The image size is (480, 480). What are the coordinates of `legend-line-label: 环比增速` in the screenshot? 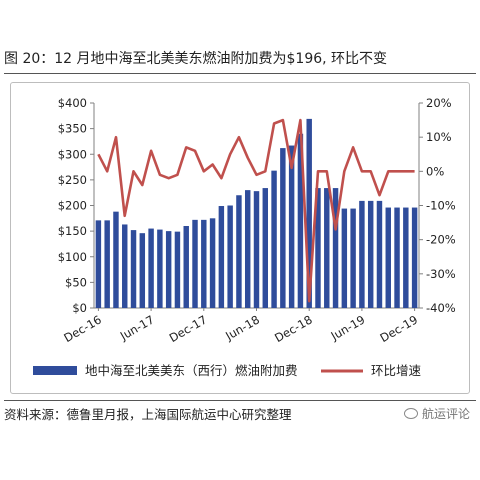 It's located at (396, 370).